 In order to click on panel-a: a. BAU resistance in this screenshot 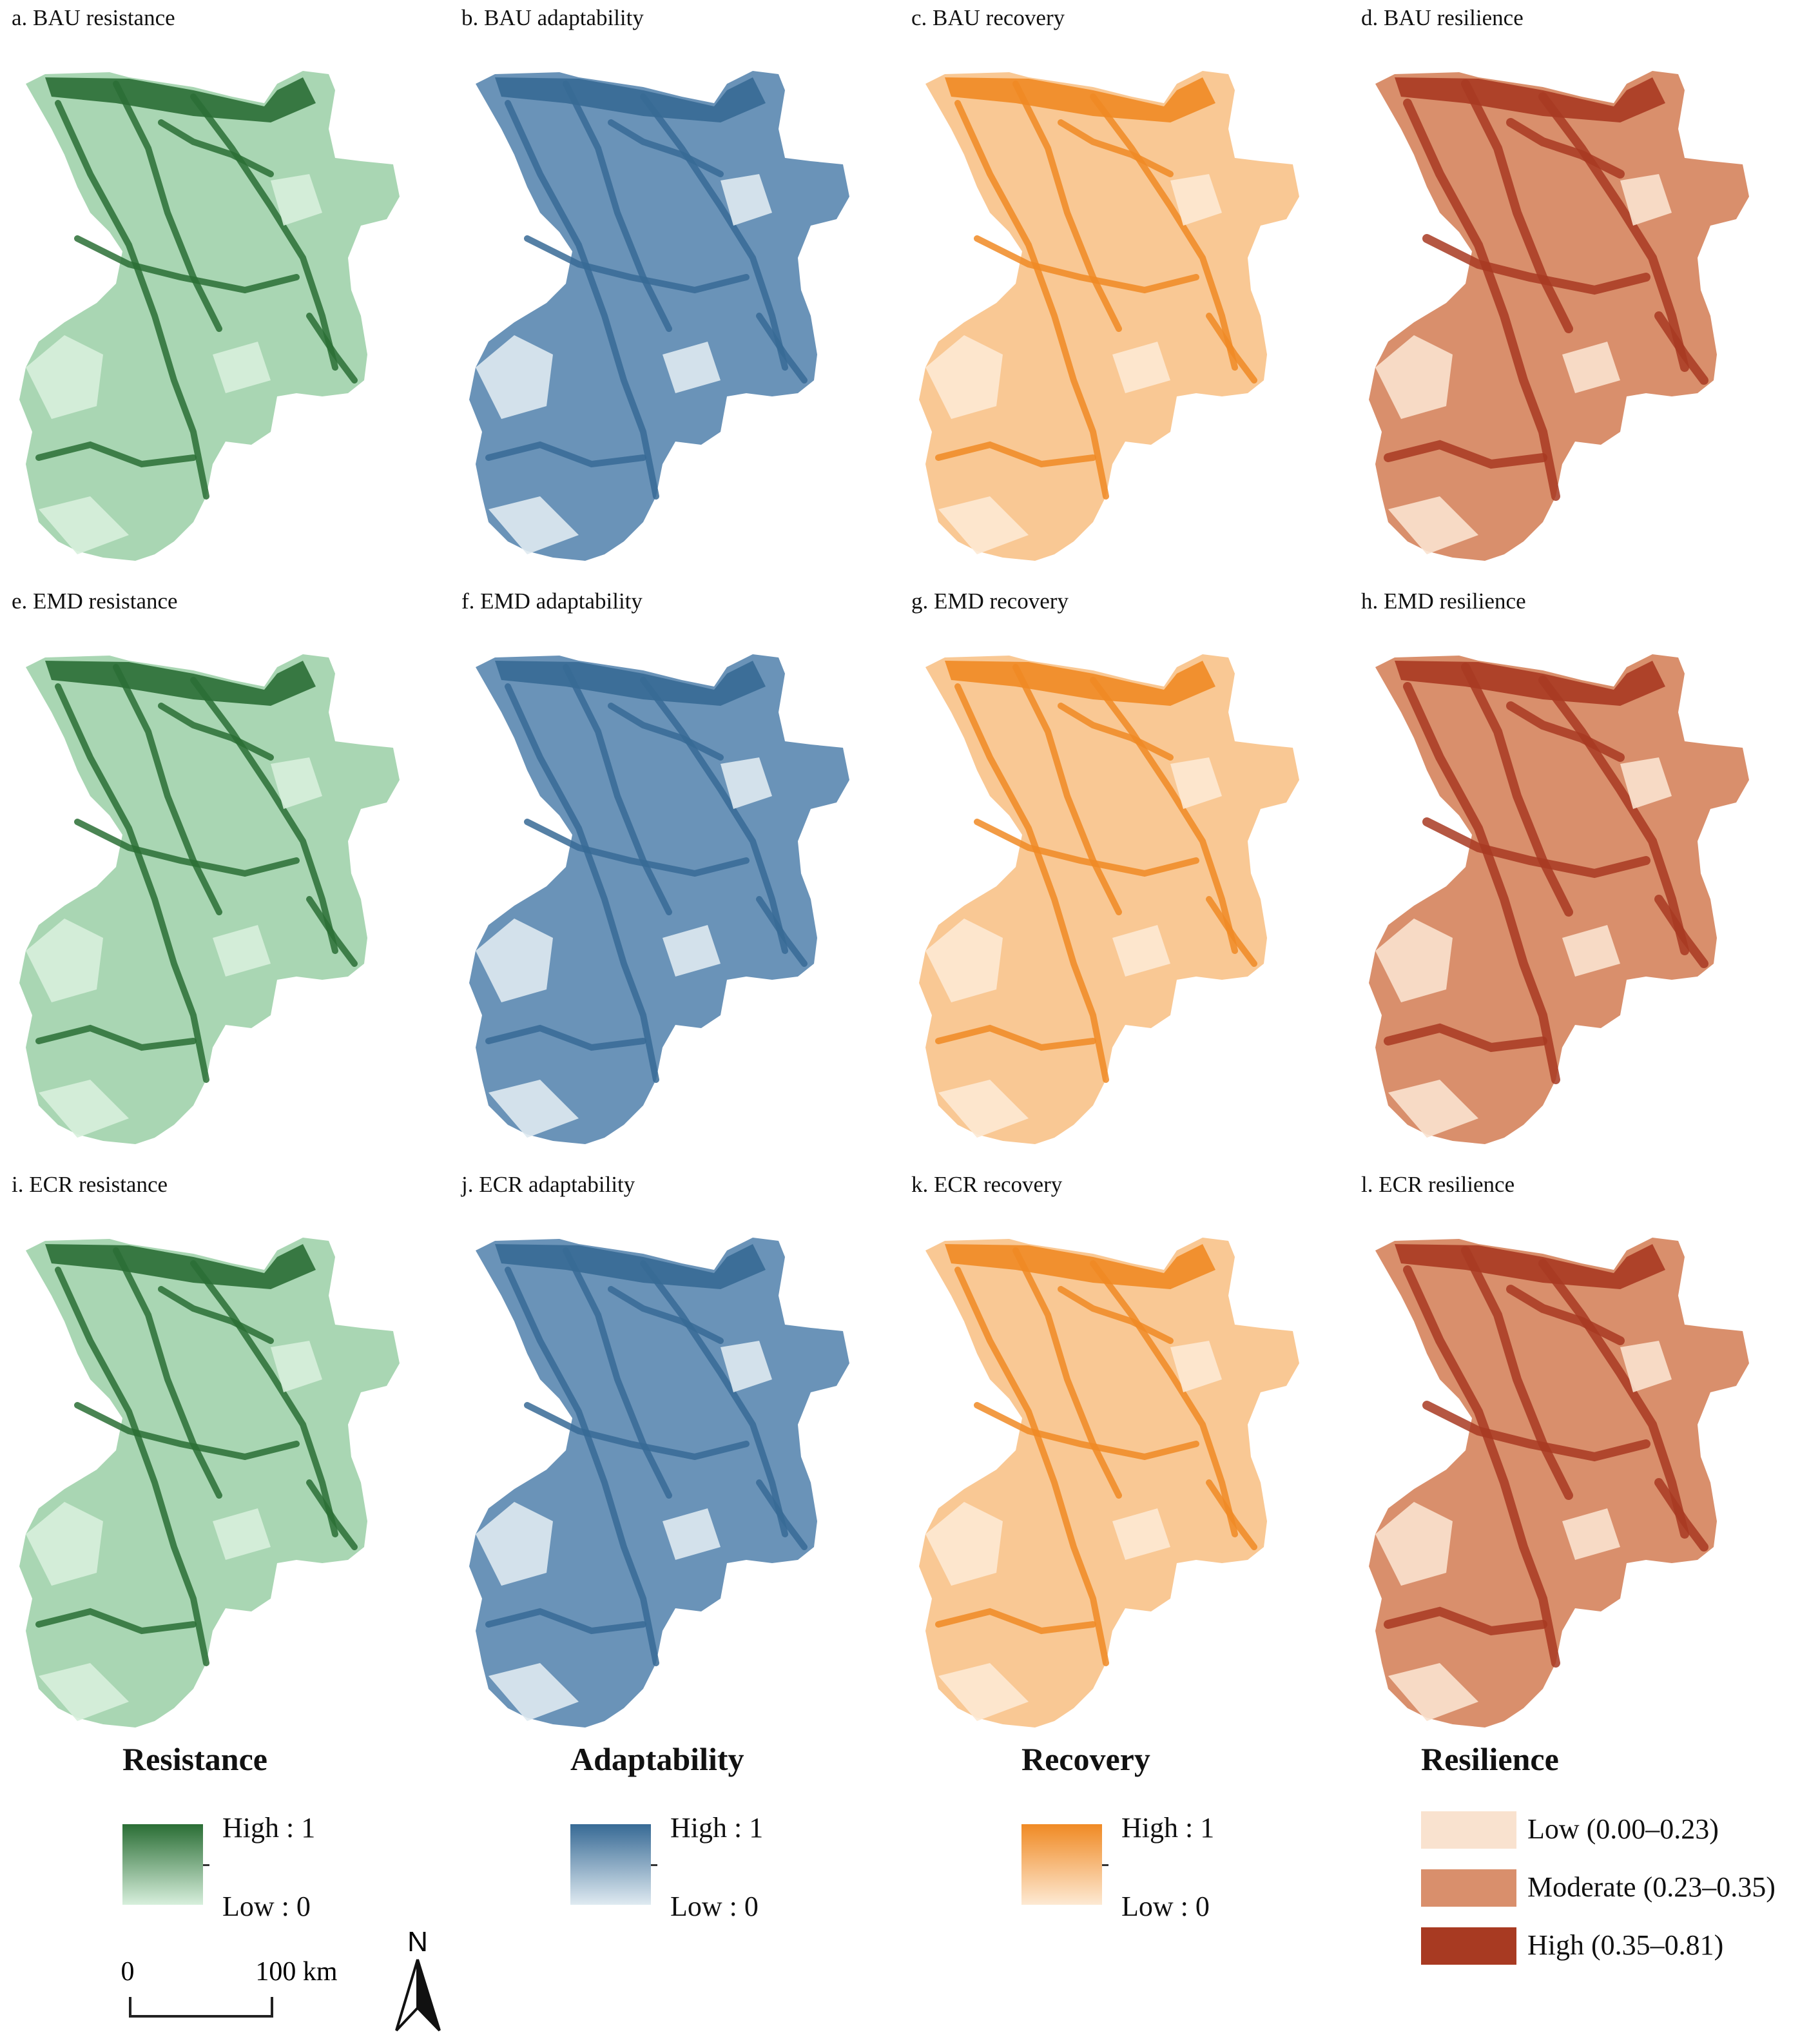, I will do `click(225, 291)`.